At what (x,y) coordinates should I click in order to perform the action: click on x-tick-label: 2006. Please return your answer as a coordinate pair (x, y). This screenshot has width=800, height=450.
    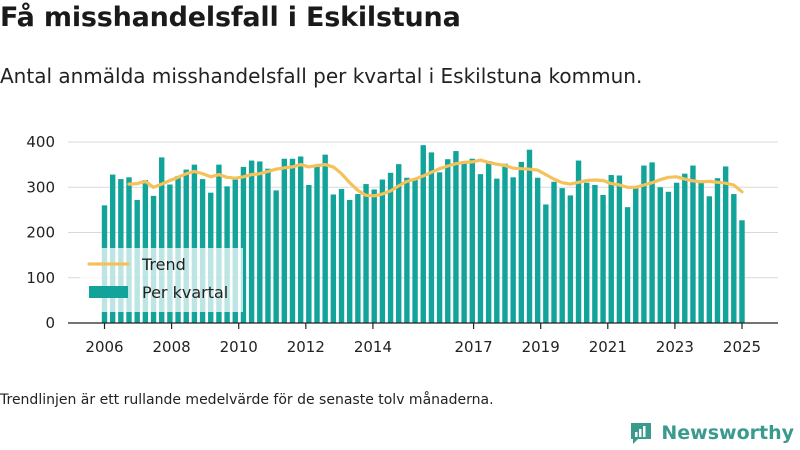
    Looking at the image, I should click on (104, 347).